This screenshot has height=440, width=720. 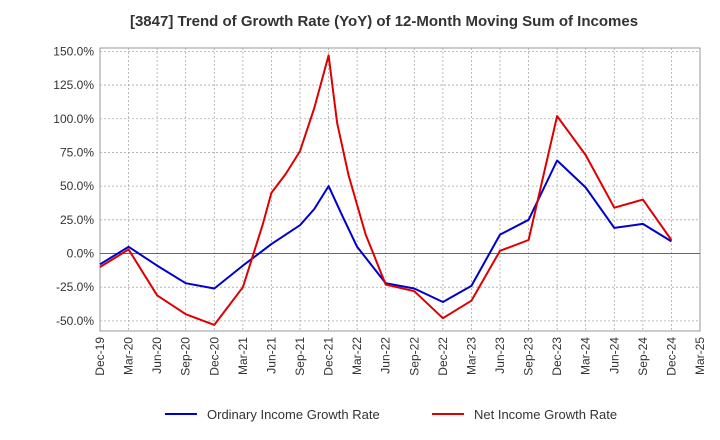 I want to click on x-tick-label: Jun-20, so click(x=157, y=355).